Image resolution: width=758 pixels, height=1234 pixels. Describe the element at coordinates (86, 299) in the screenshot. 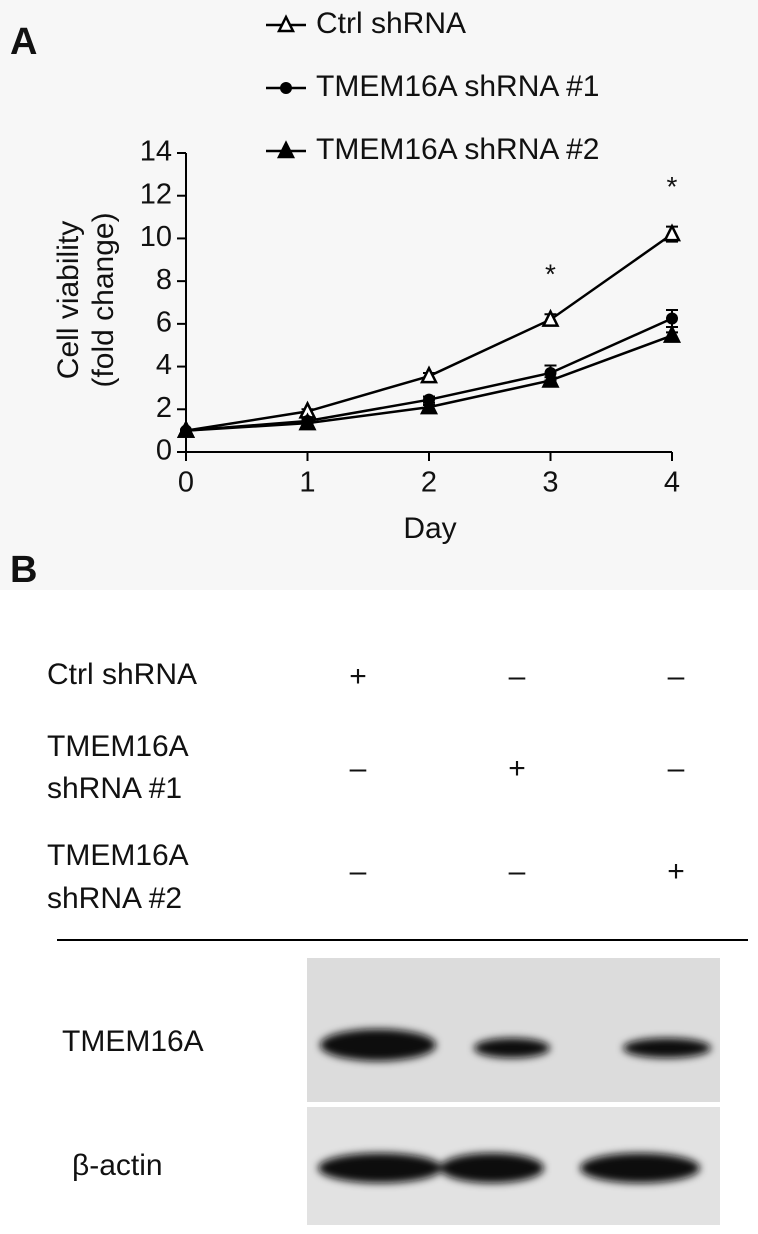

I see `y-axis-label: Cell viability (fold change)` at that location.